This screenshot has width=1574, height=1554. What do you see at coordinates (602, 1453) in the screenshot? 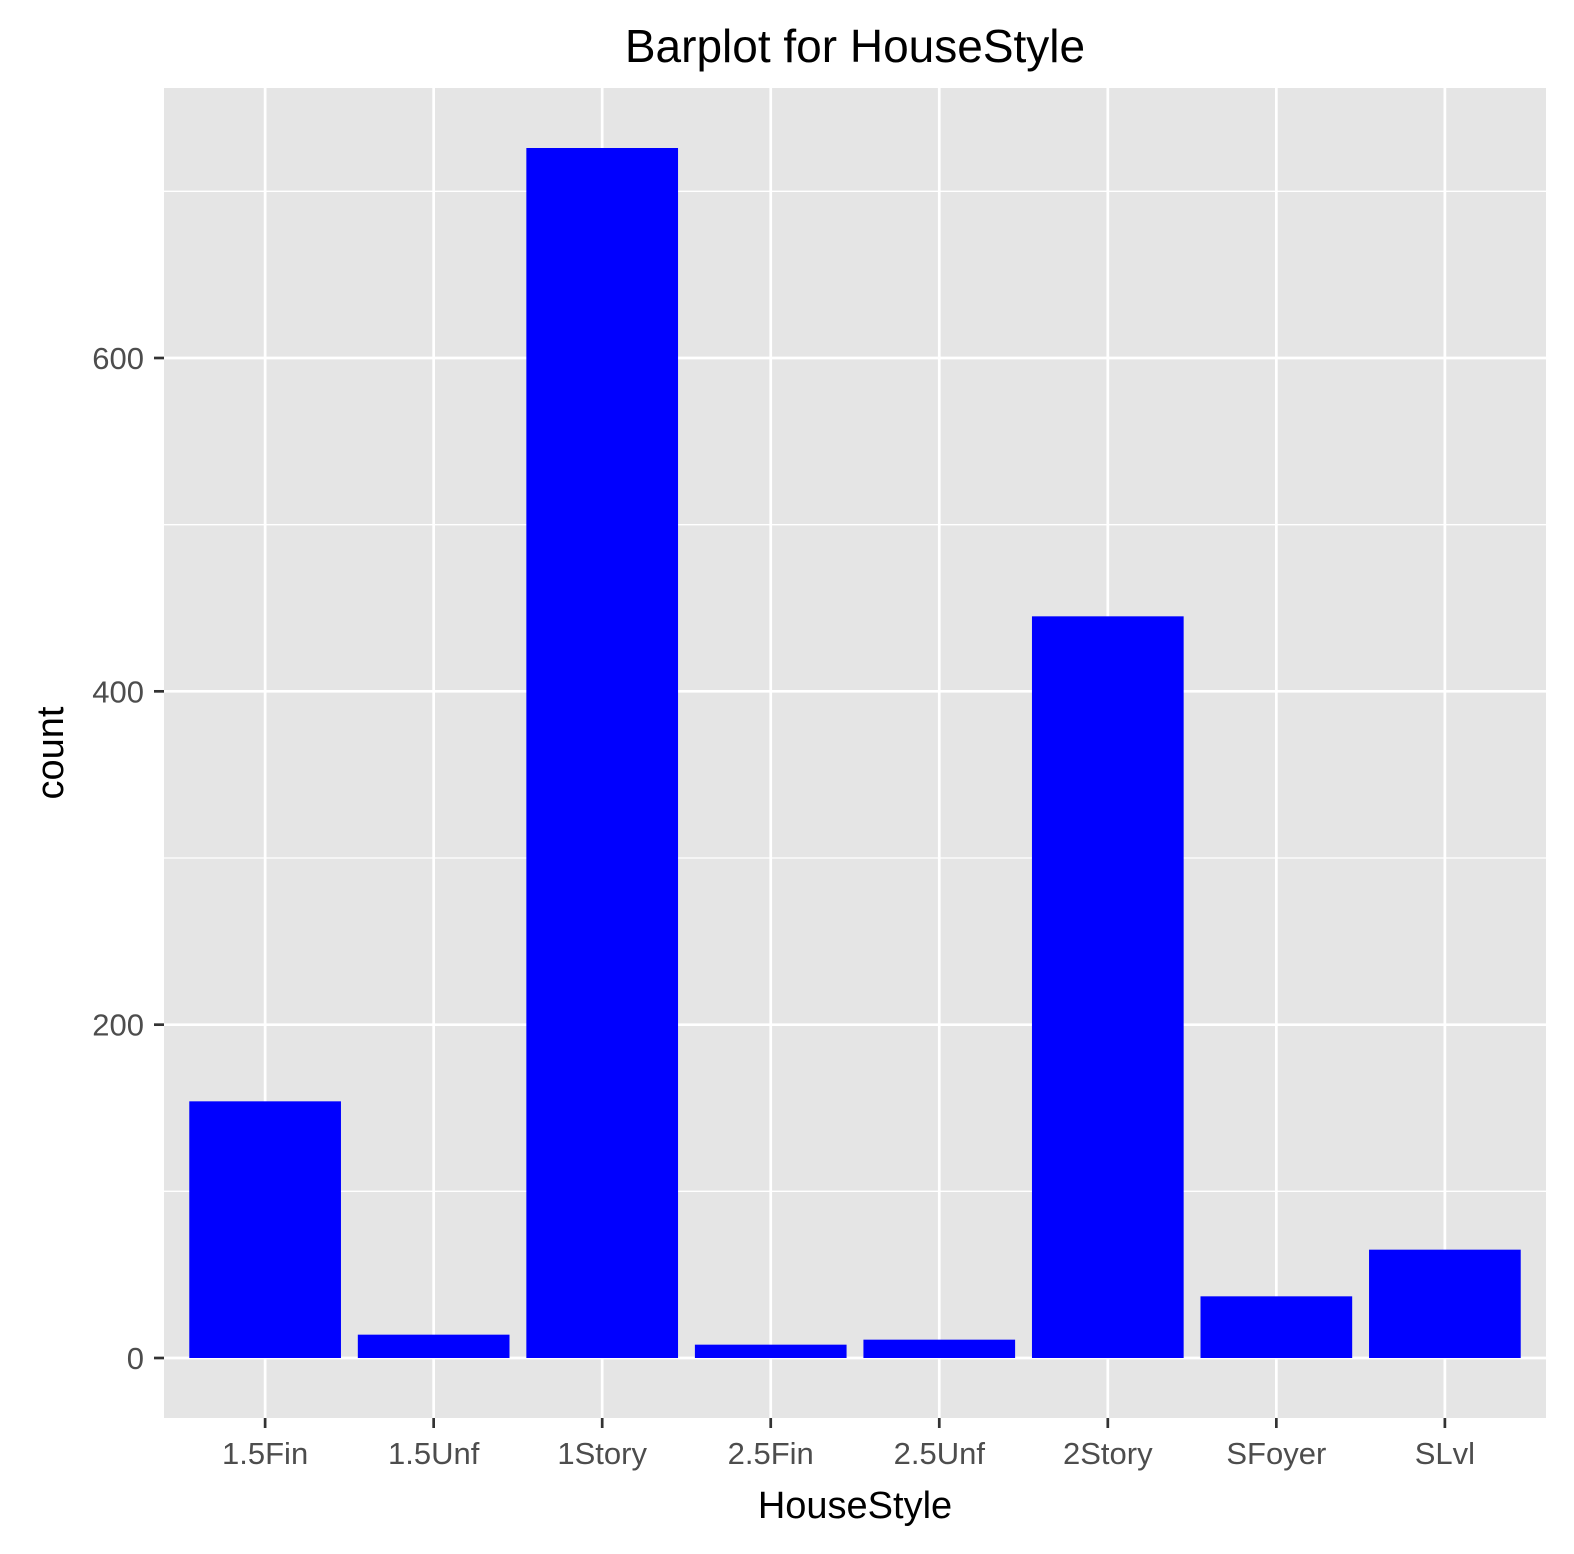
I see `x-tick-label: 1Story` at bounding box center [602, 1453].